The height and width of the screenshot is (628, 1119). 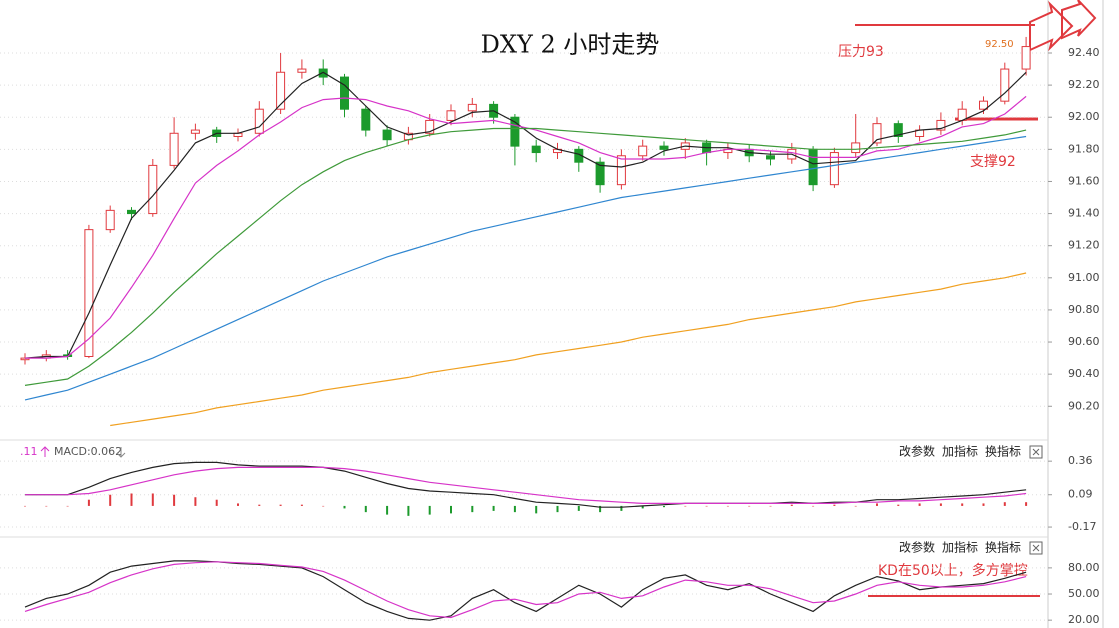 I want to click on y-tick-label: 92.20, so click(x=1084, y=84).